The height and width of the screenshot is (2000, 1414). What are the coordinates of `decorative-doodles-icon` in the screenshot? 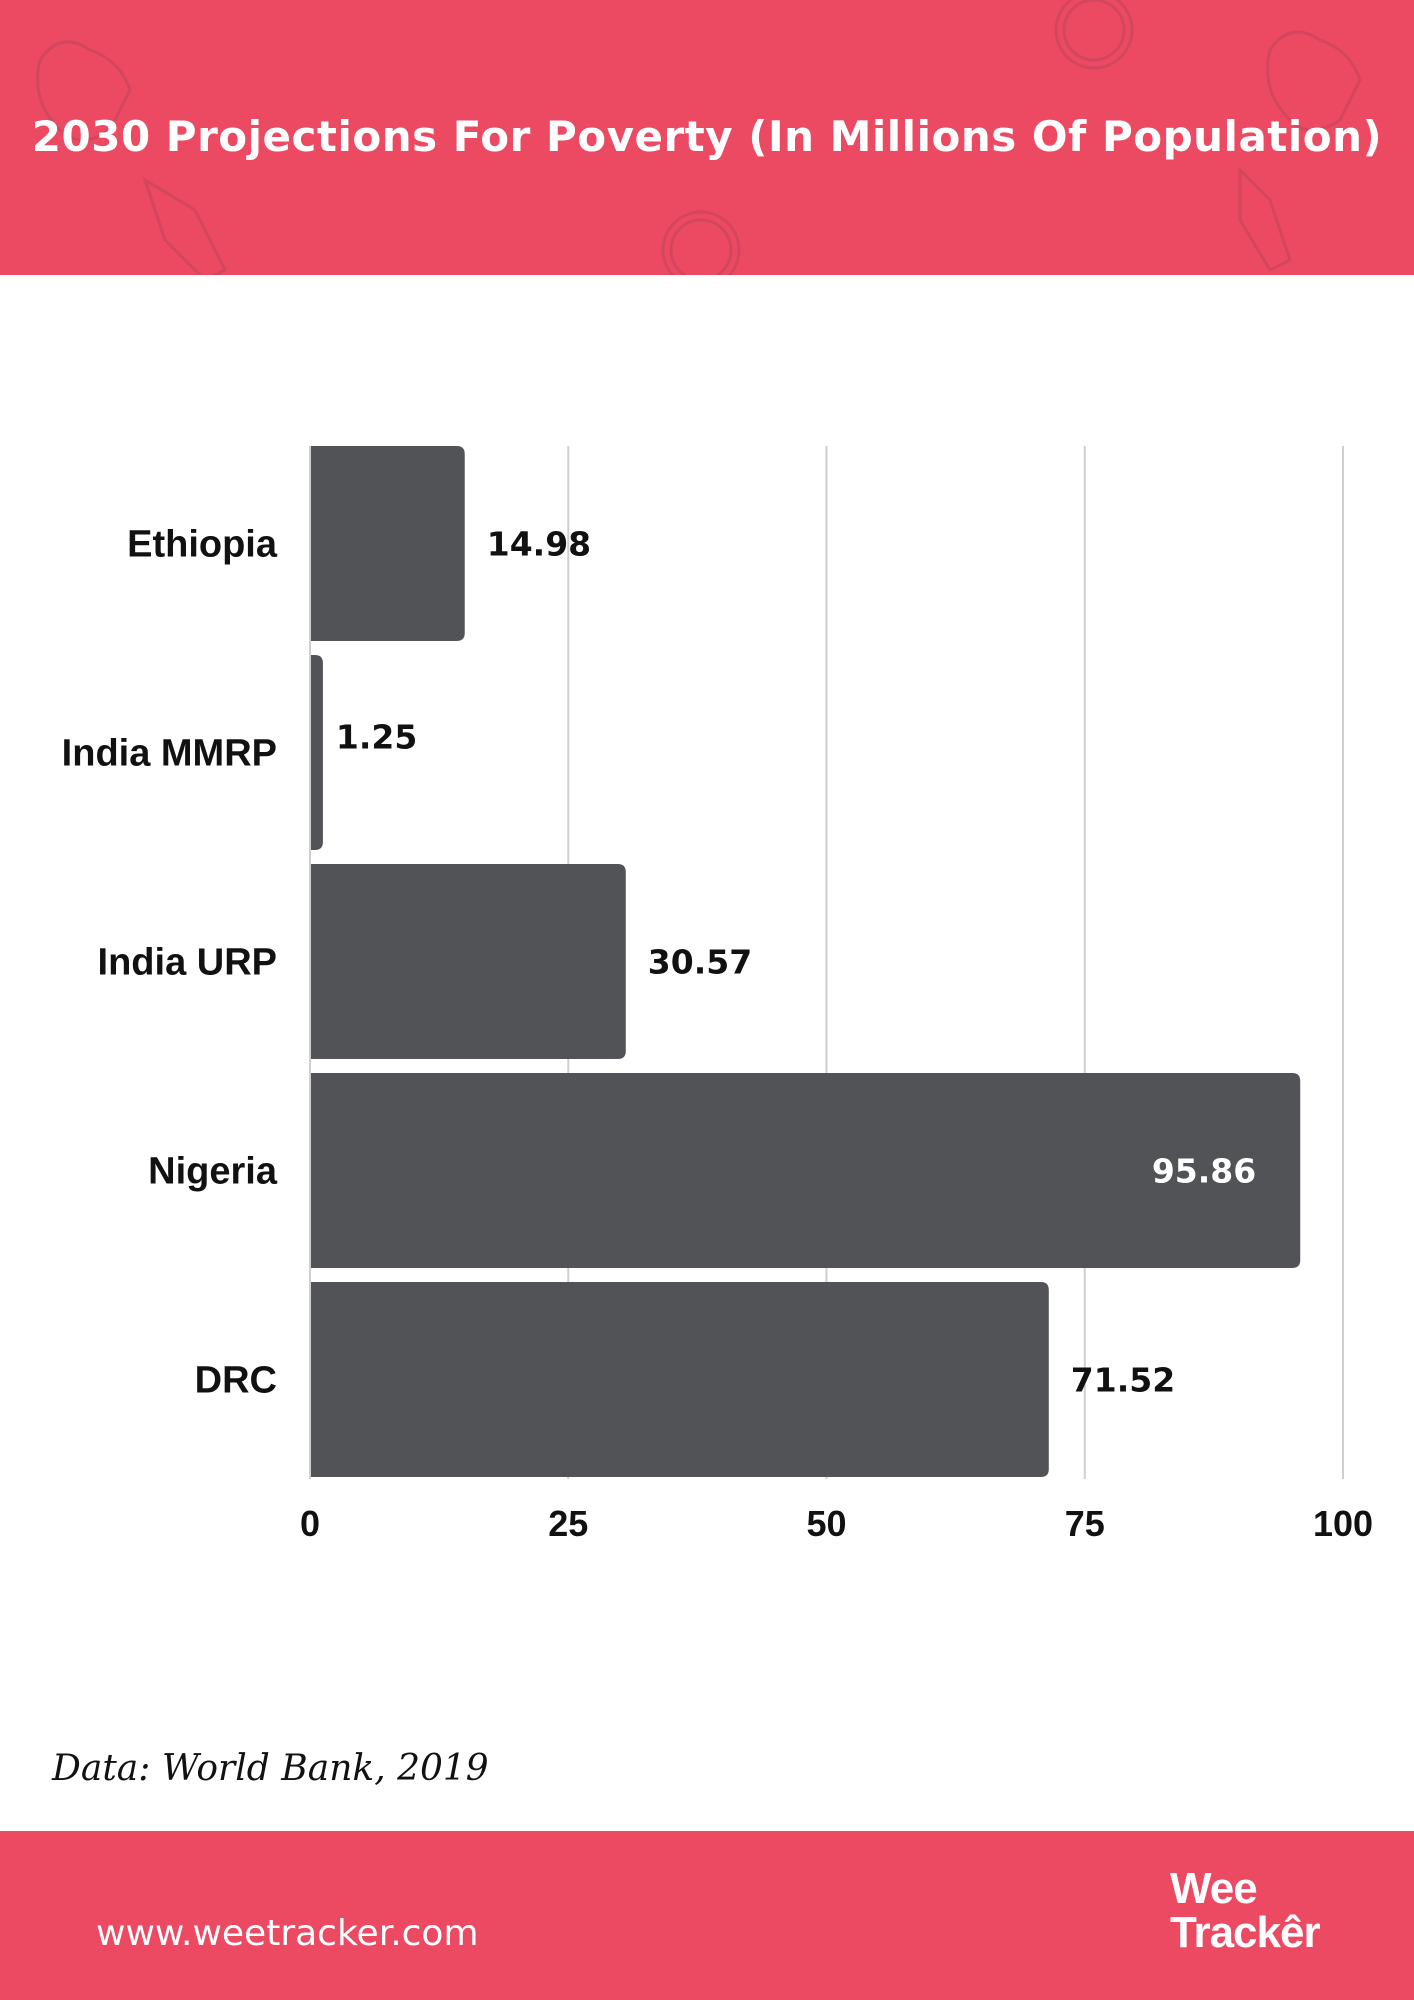 It's located at (699, 137).